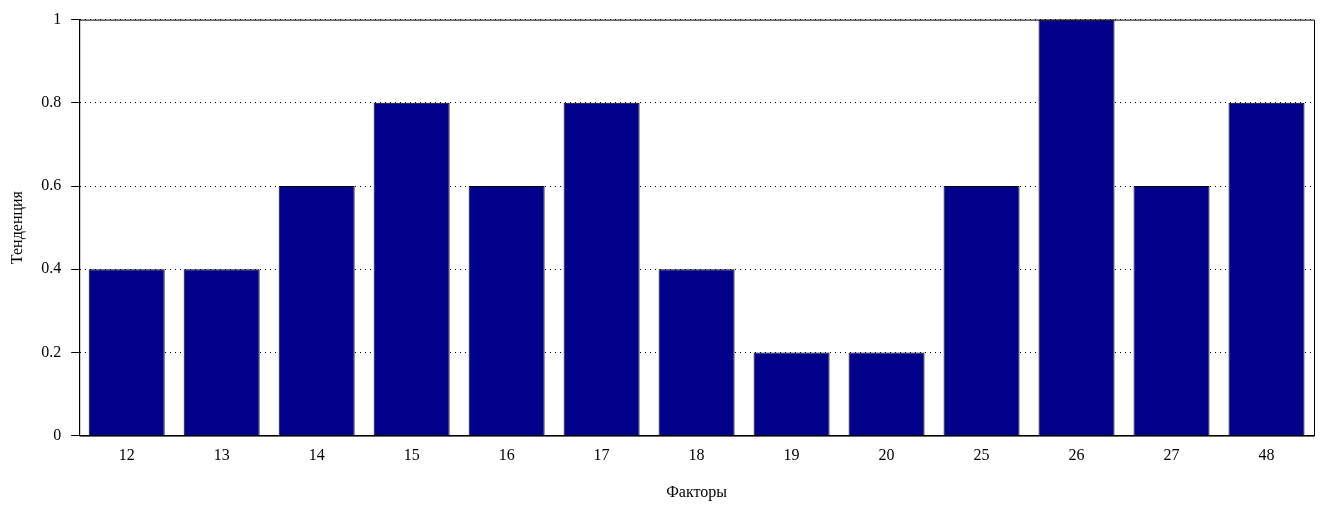  Describe the element at coordinates (51, 351) in the screenshot. I see `y-tick-label: 0.2` at that location.